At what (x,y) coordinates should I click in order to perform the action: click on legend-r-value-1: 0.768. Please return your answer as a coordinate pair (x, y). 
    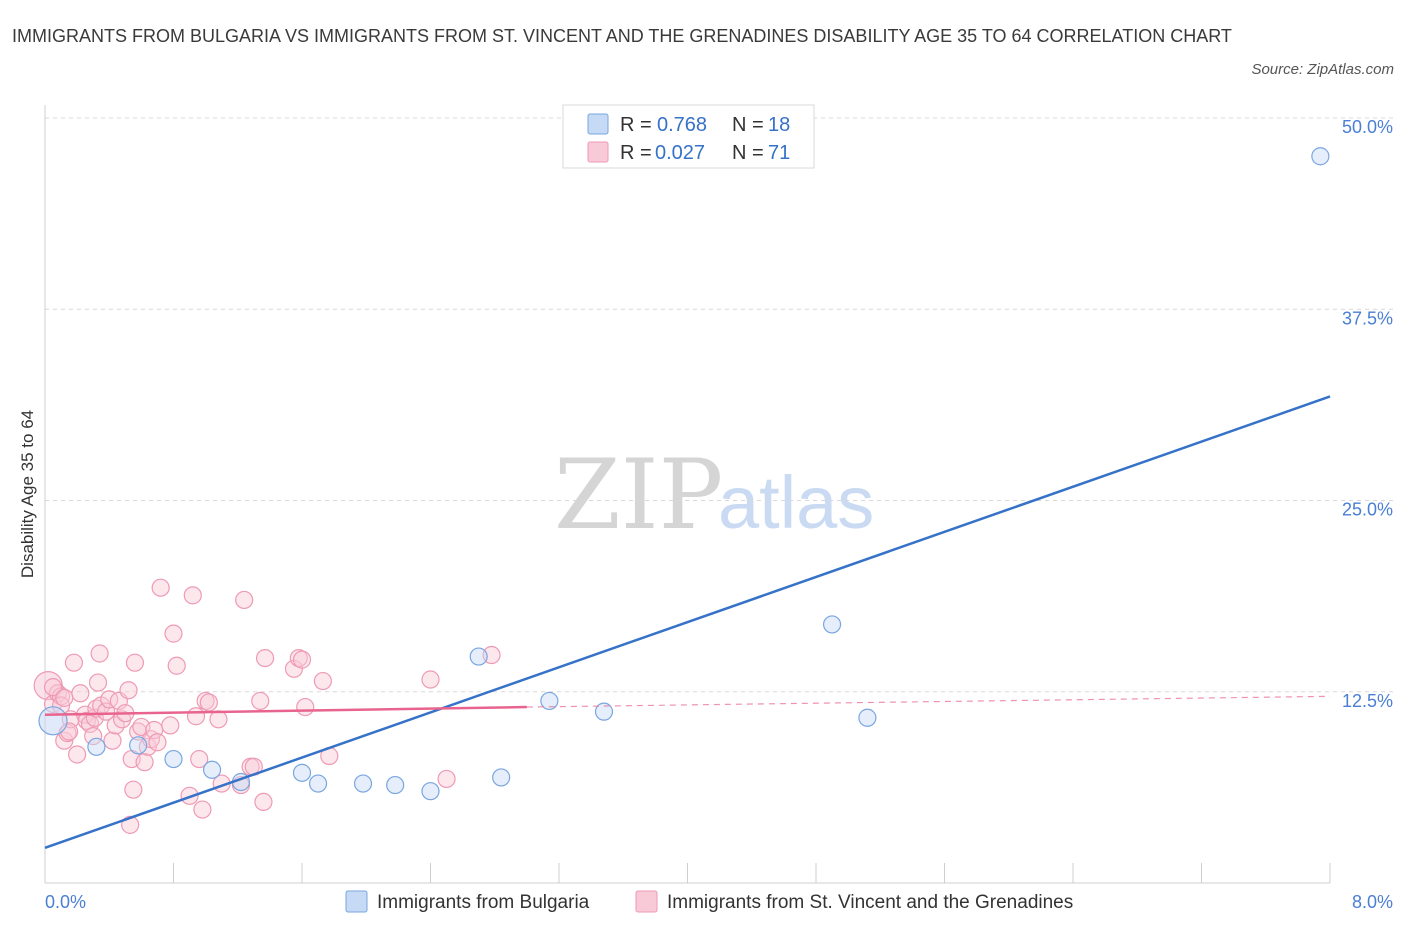
    Looking at the image, I should click on (682, 125).